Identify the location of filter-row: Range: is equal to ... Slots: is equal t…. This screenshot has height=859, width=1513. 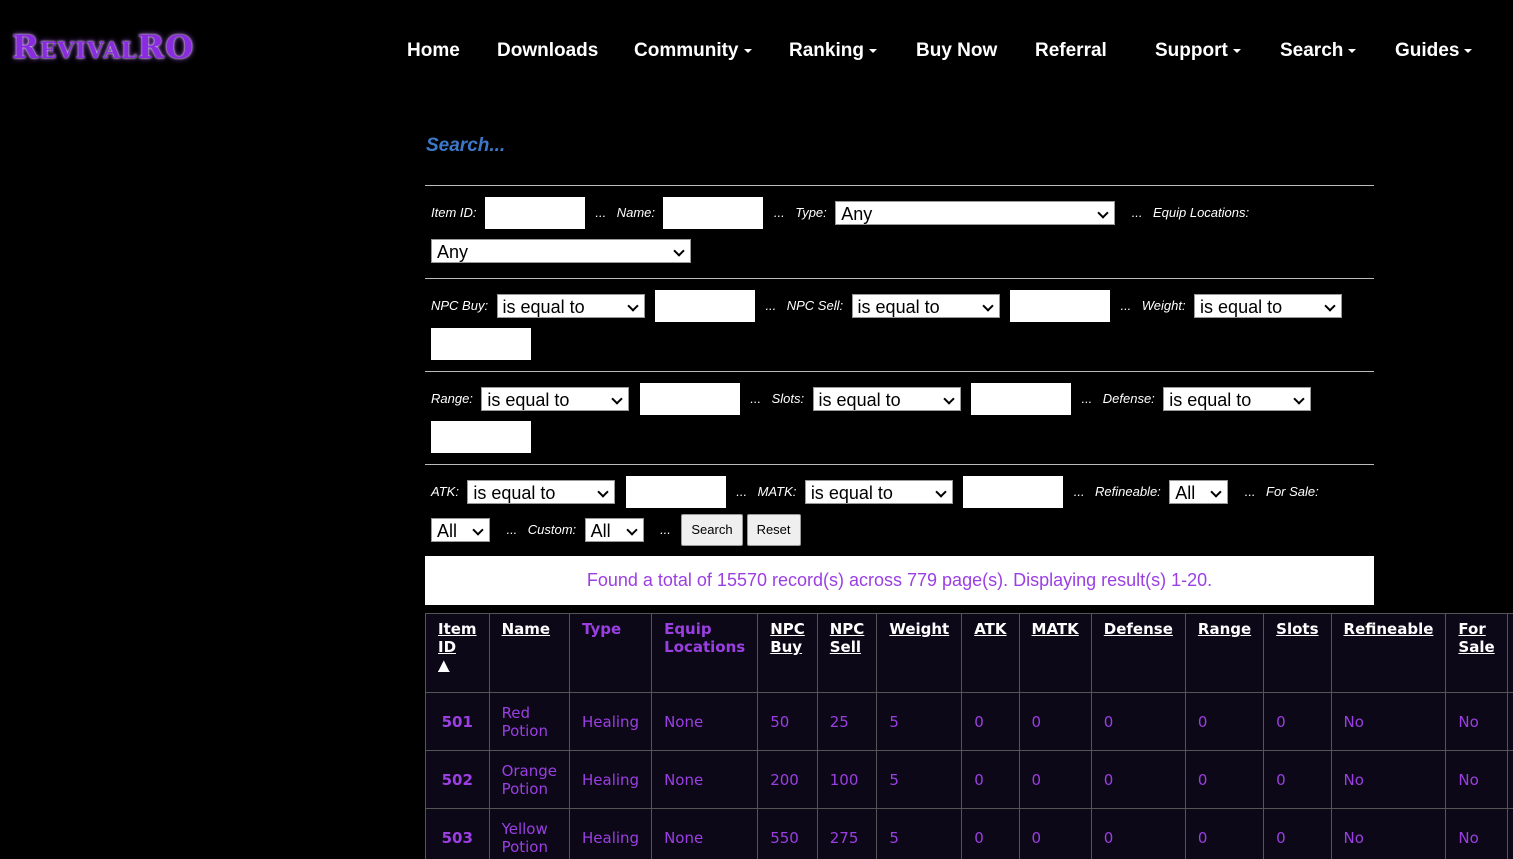
(899, 417).